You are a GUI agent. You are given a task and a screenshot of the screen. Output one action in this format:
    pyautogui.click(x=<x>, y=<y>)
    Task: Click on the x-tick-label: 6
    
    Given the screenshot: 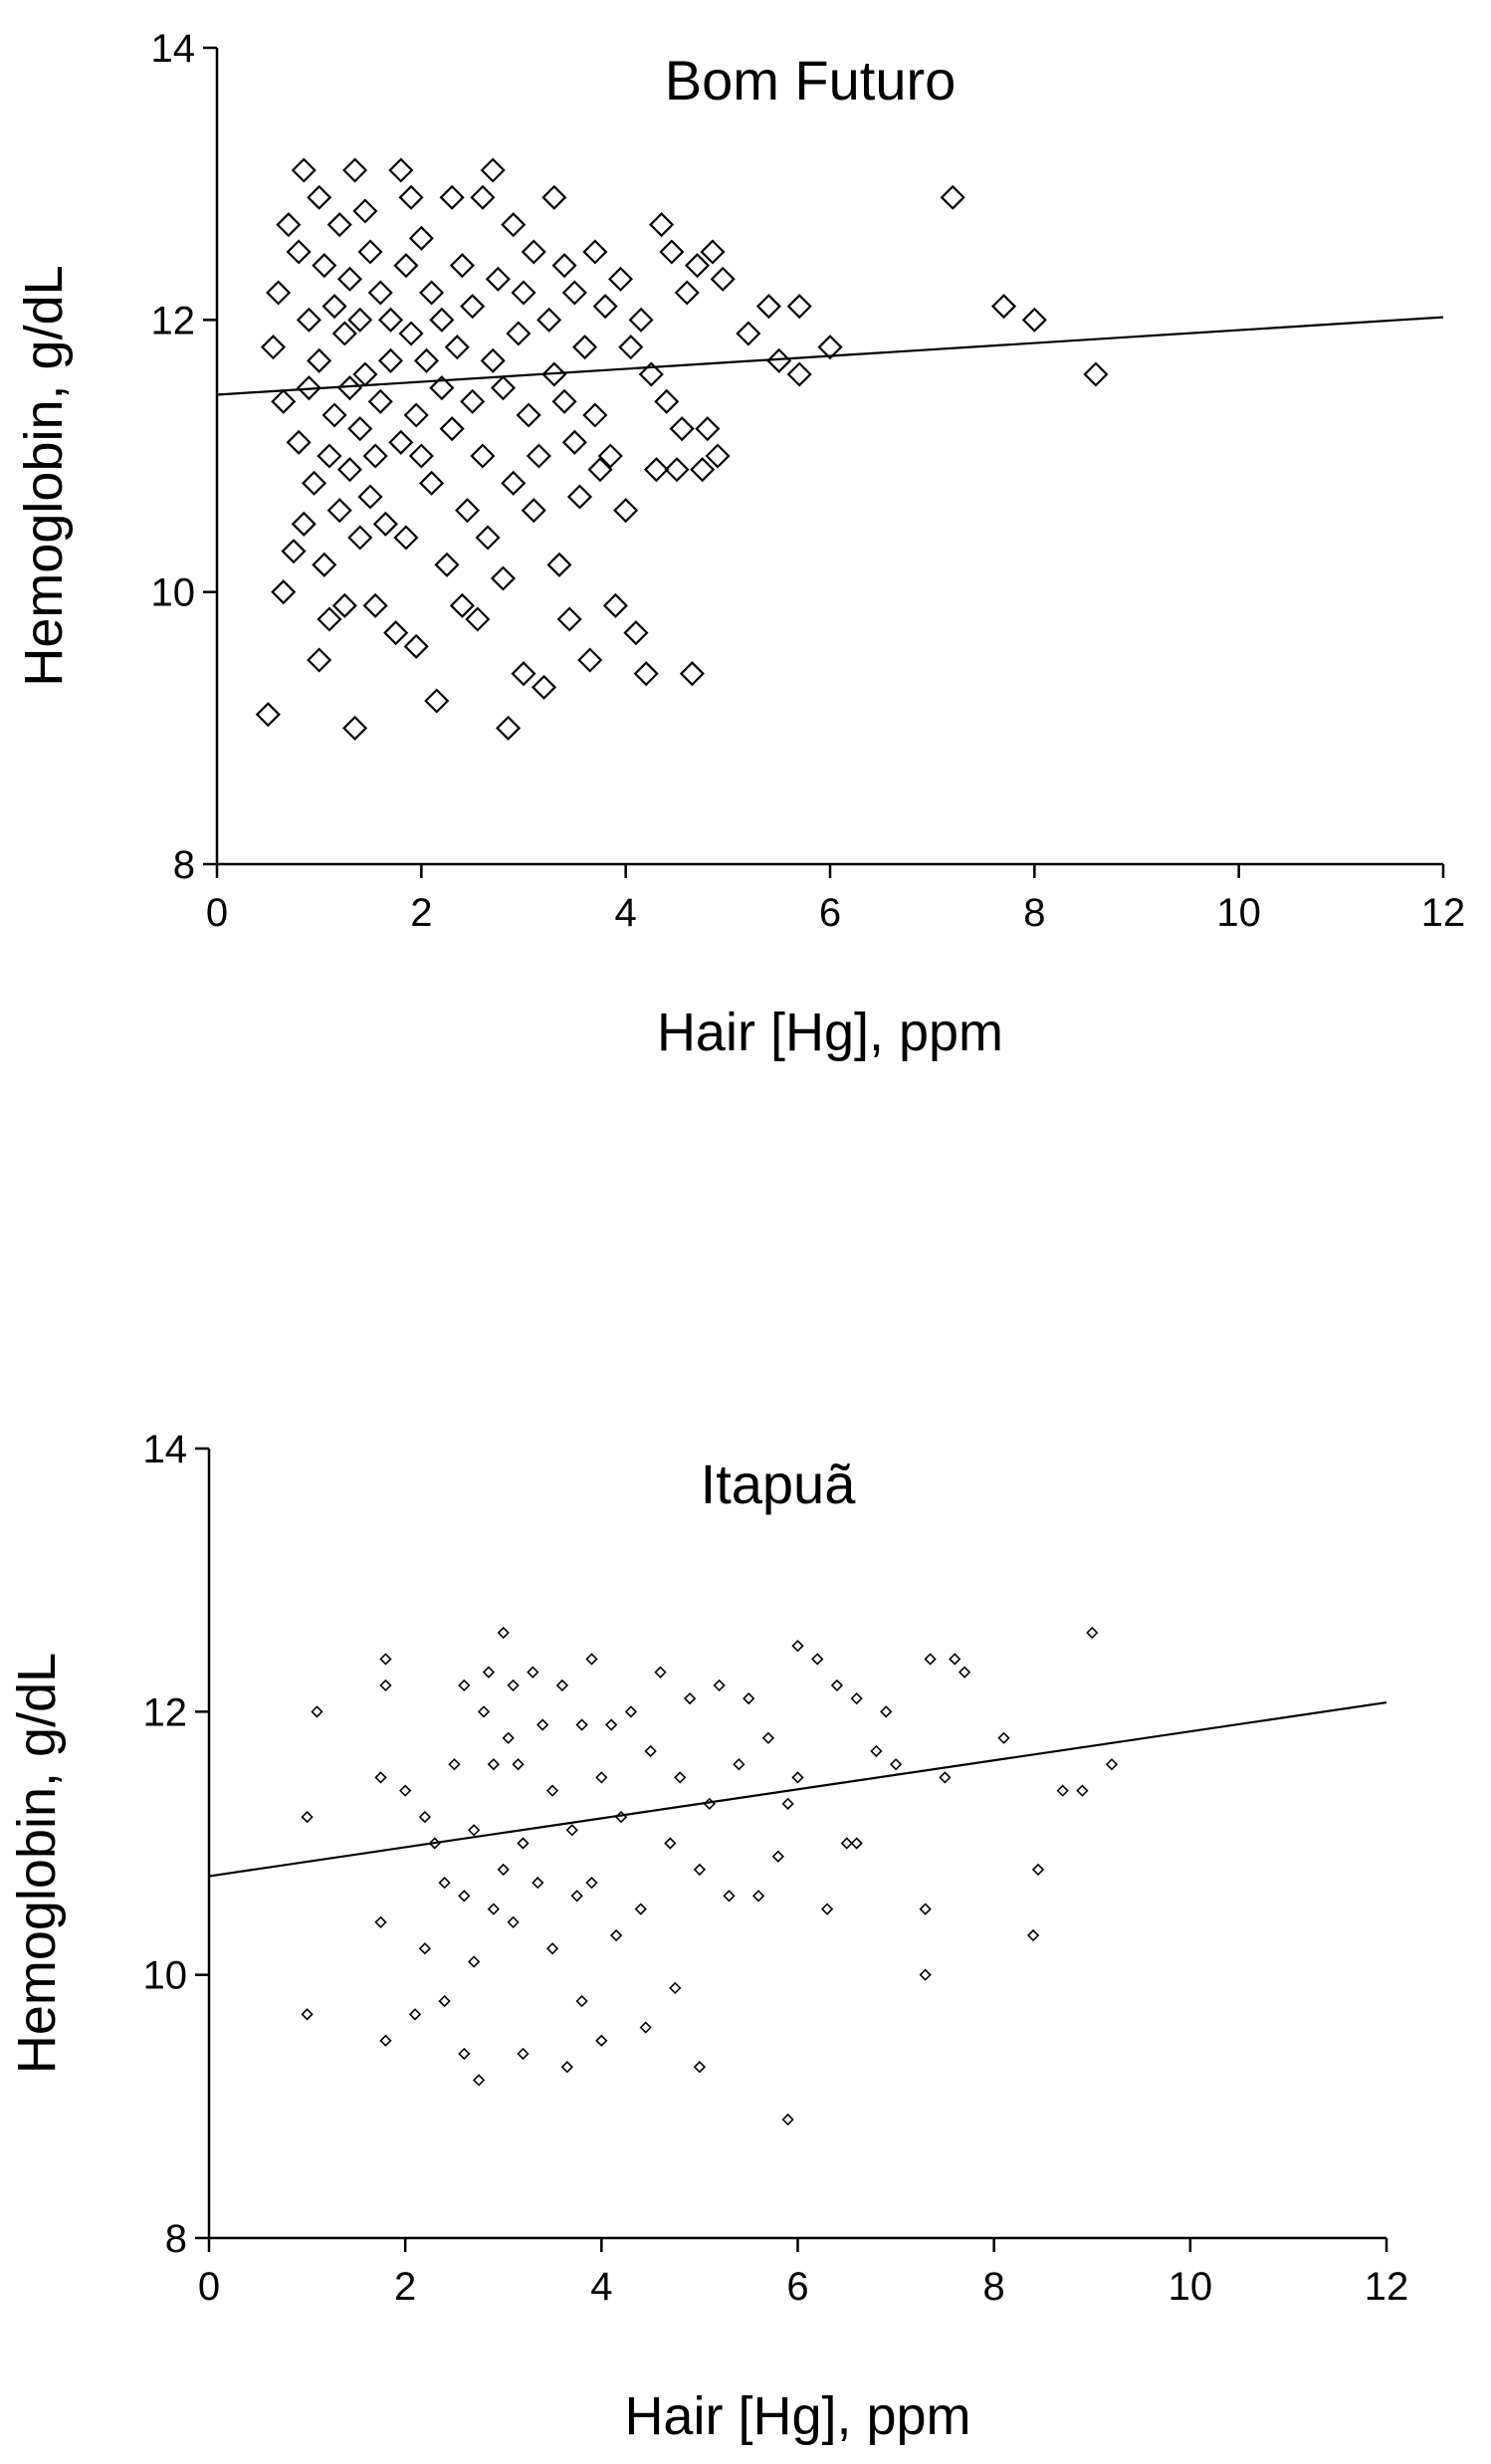 What is the action you would take?
    pyautogui.click(x=830, y=913)
    